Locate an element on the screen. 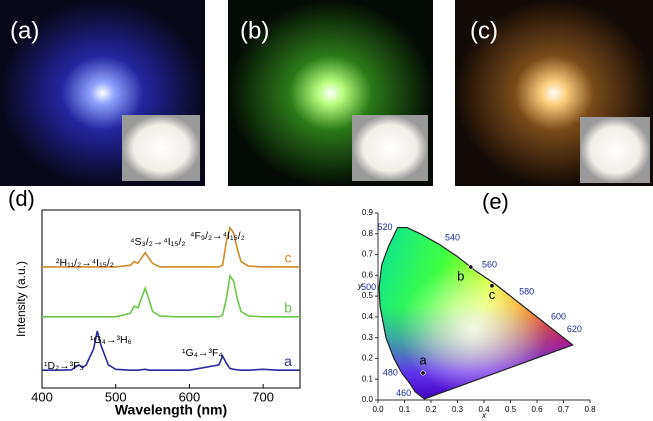 The width and height of the screenshot is (653, 421). wavelength-label: 540 is located at coordinates (452, 238).